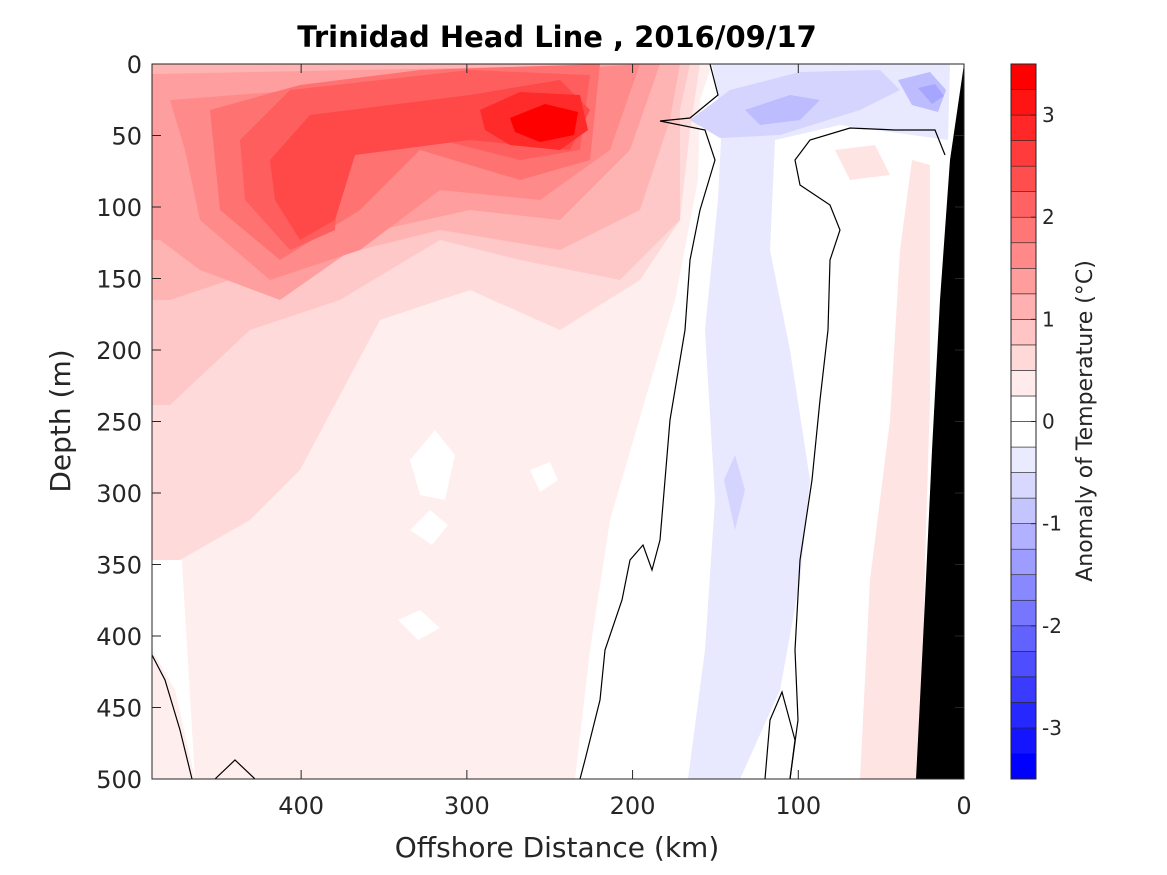 The width and height of the screenshot is (1167, 875). Describe the element at coordinates (60, 420) in the screenshot. I see `y-axis-label: Depth (m)` at that location.